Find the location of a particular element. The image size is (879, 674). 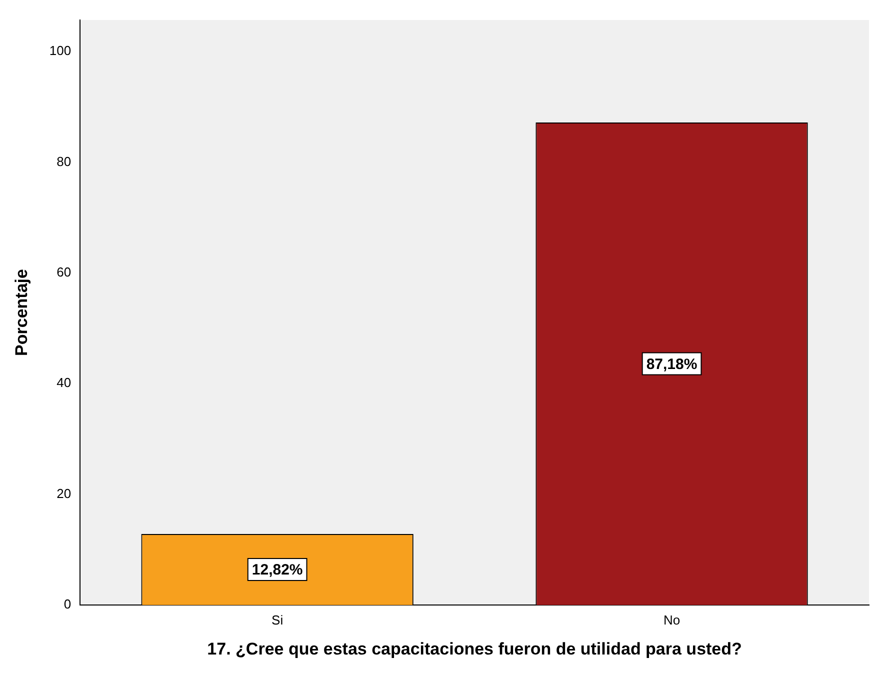

y-tick-label: 80 is located at coordinates (64, 161).